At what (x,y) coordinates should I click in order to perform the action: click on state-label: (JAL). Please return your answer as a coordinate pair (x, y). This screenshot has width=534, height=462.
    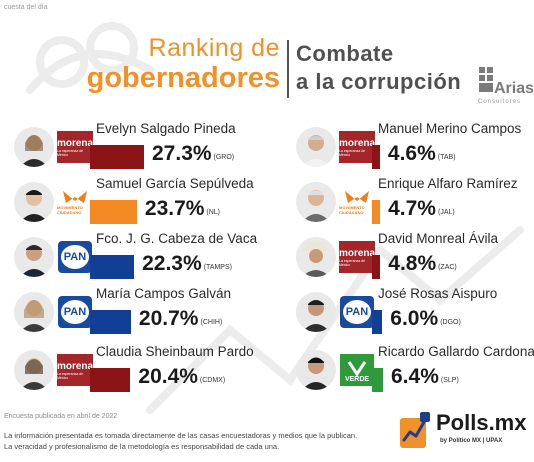
    Looking at the image, I should click on (446, 212).